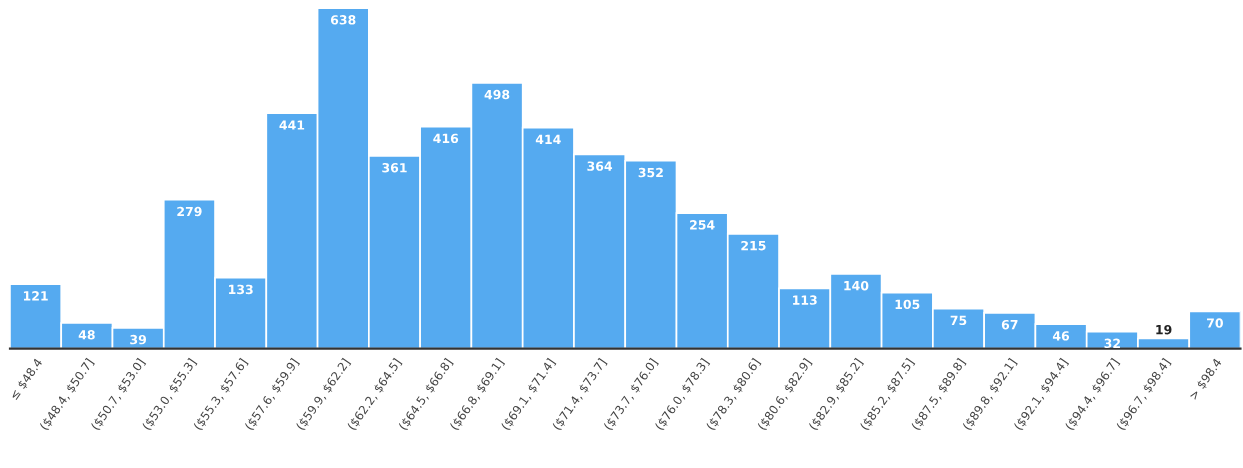  I want to click on data-label: 19, so click(1164, 329).